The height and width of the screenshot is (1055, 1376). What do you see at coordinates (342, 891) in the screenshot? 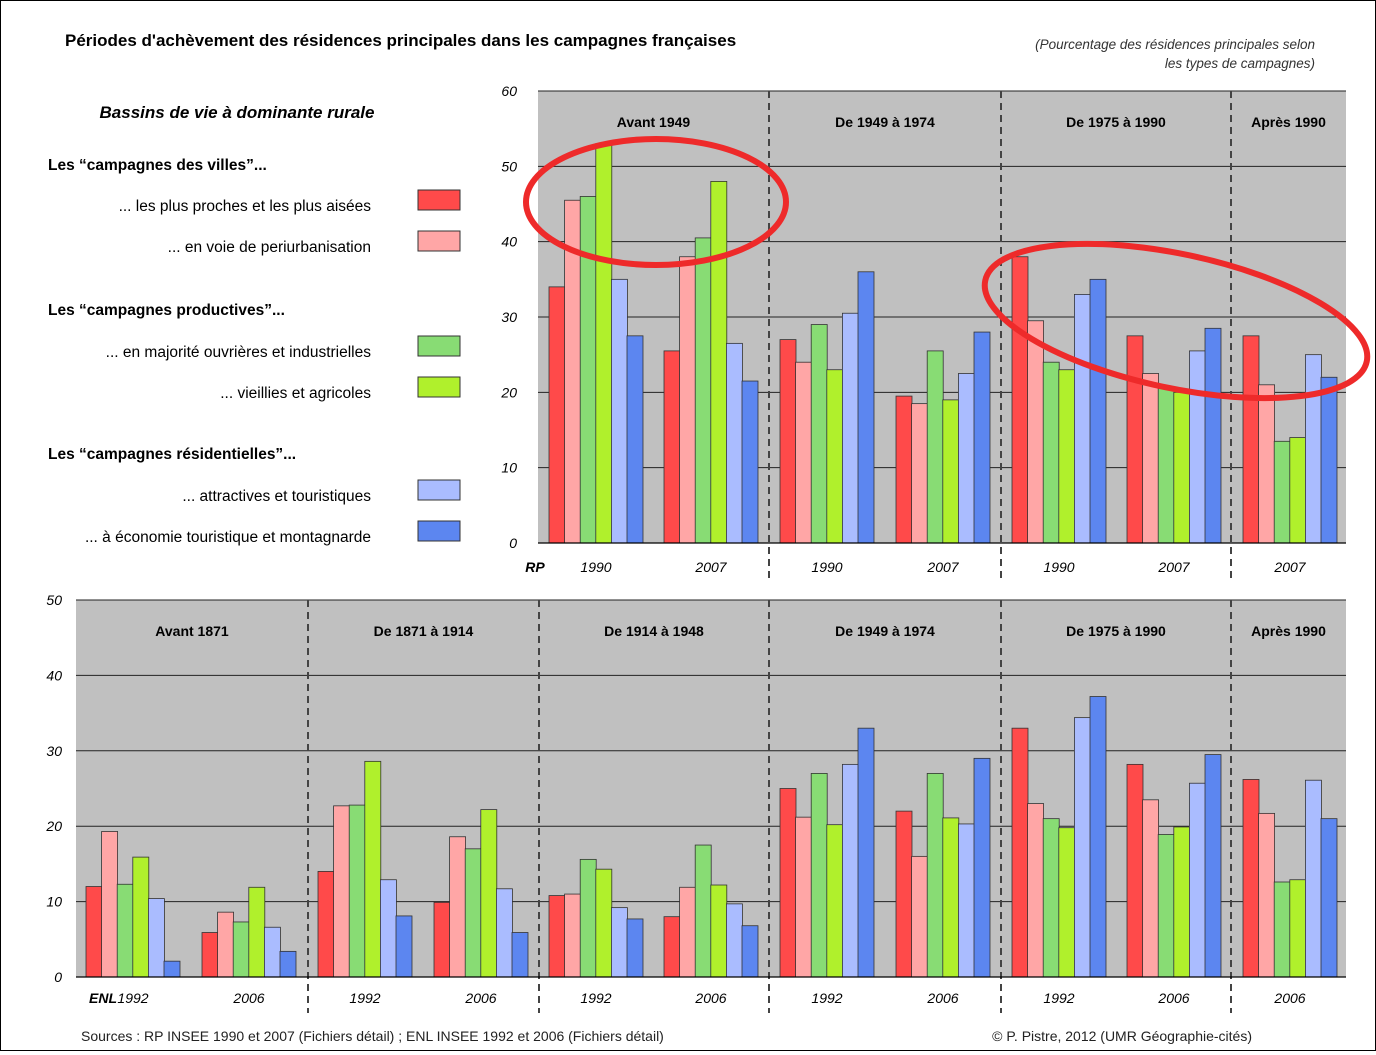
I see `bar-enl-de-1871-a-1914-1992-s2` at bounding box center [342, 891].